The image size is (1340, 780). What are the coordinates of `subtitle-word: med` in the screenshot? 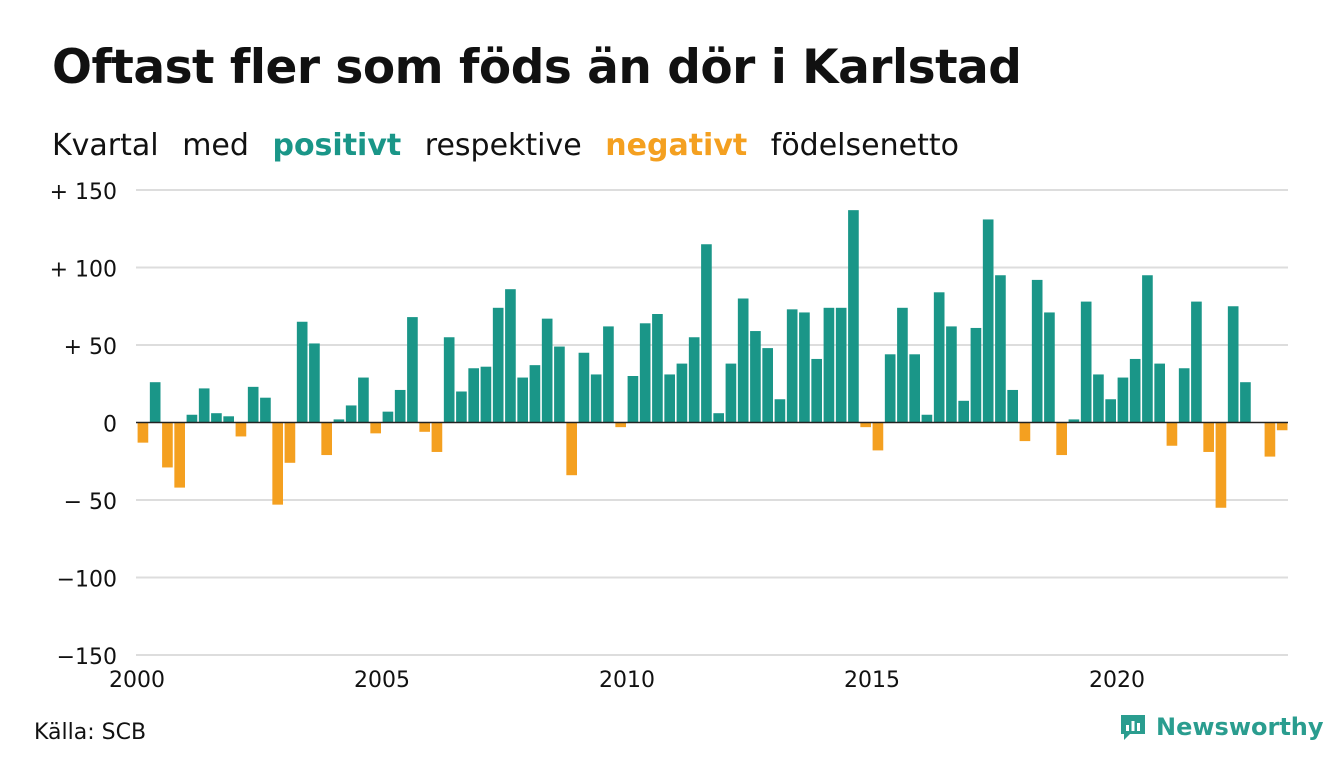 It's located at (215, 145).